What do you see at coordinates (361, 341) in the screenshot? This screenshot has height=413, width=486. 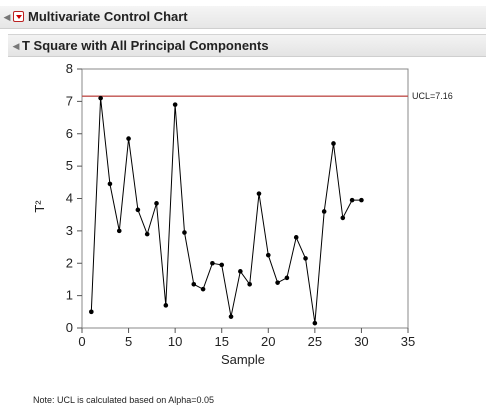 I see `x-tick-label: 30` at bounding box center [361, 341].